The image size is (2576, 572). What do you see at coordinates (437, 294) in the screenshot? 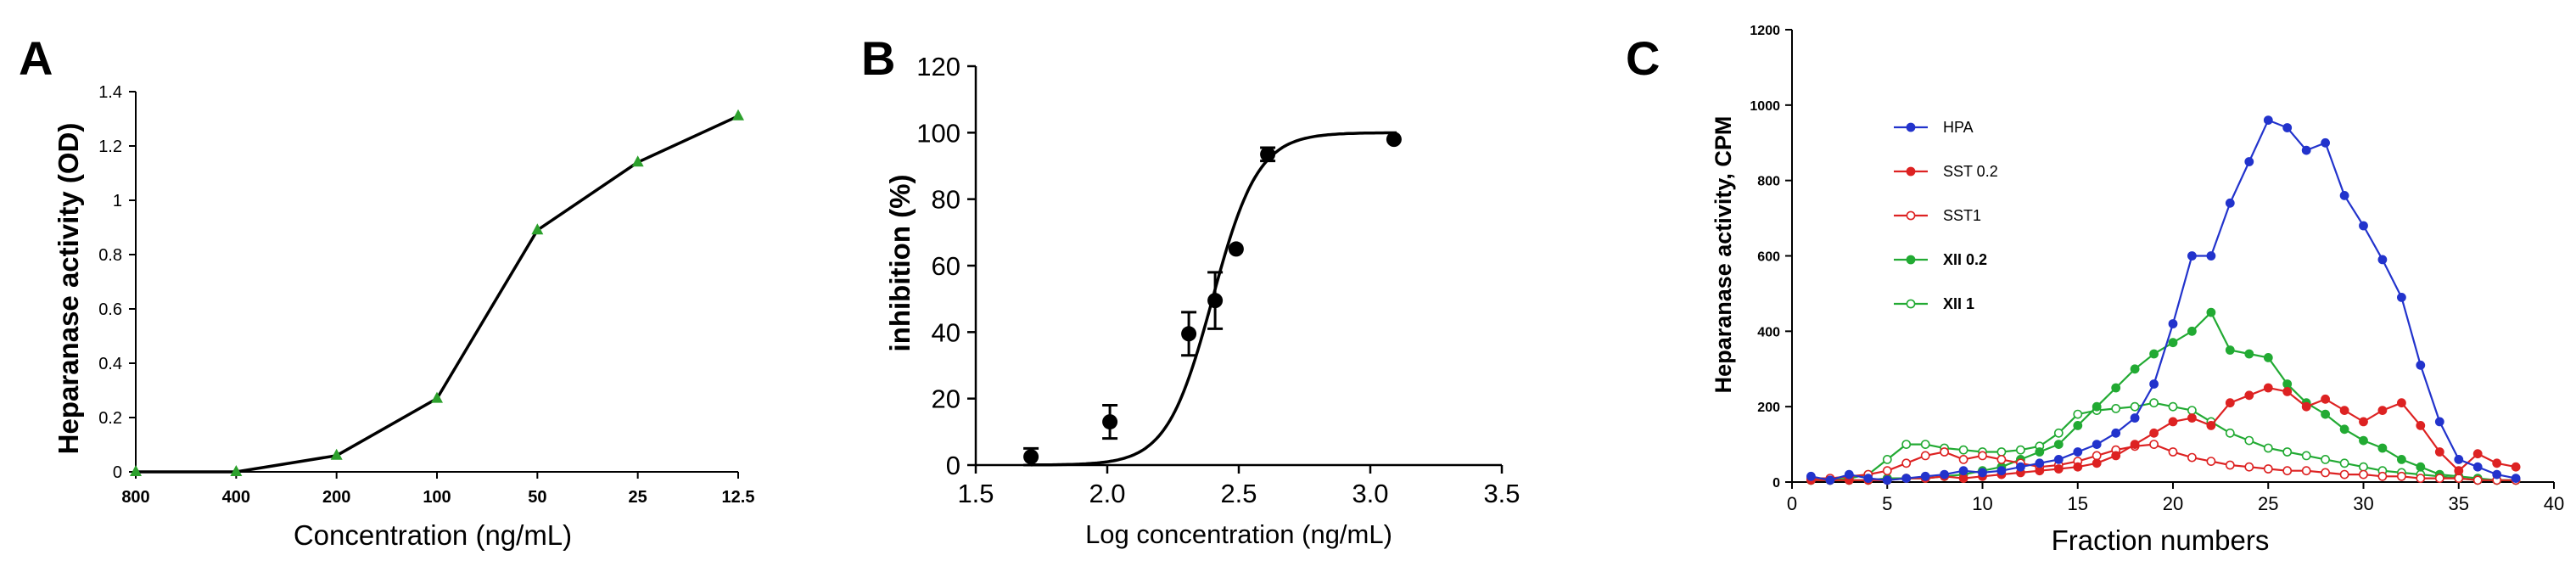
I see `panel-a-series-line` at bounding box center [437, 294].